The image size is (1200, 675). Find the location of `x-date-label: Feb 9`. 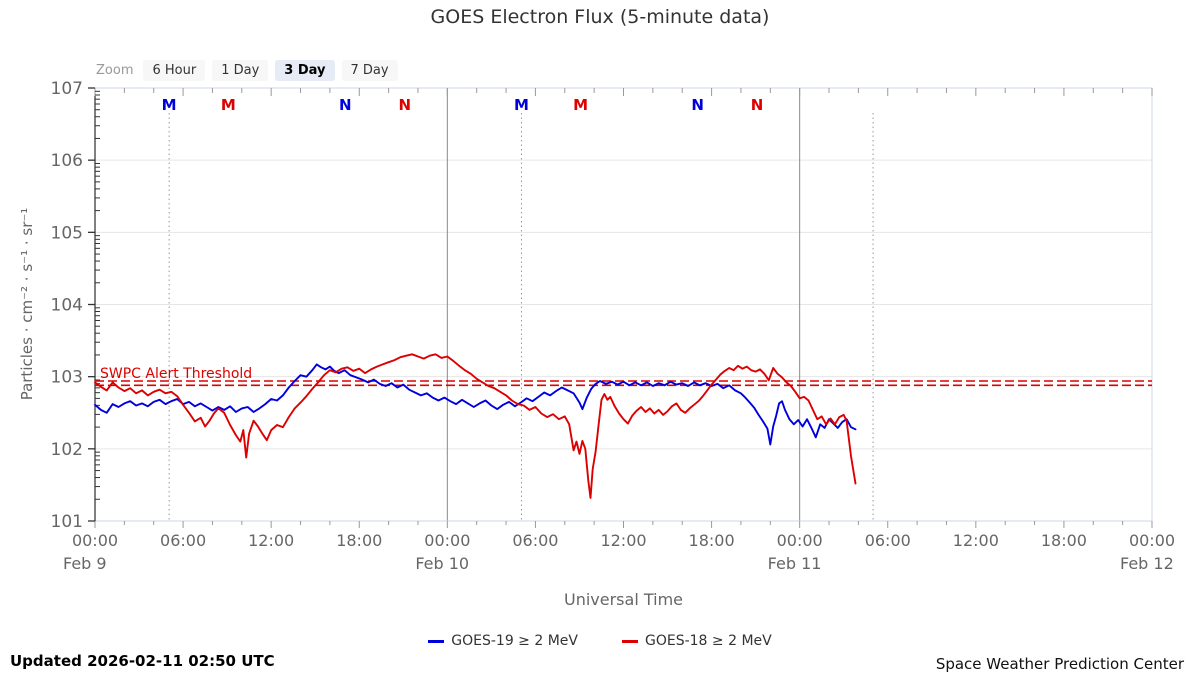

x-date-label: Feb 9 is located at coordinates (85, 563).